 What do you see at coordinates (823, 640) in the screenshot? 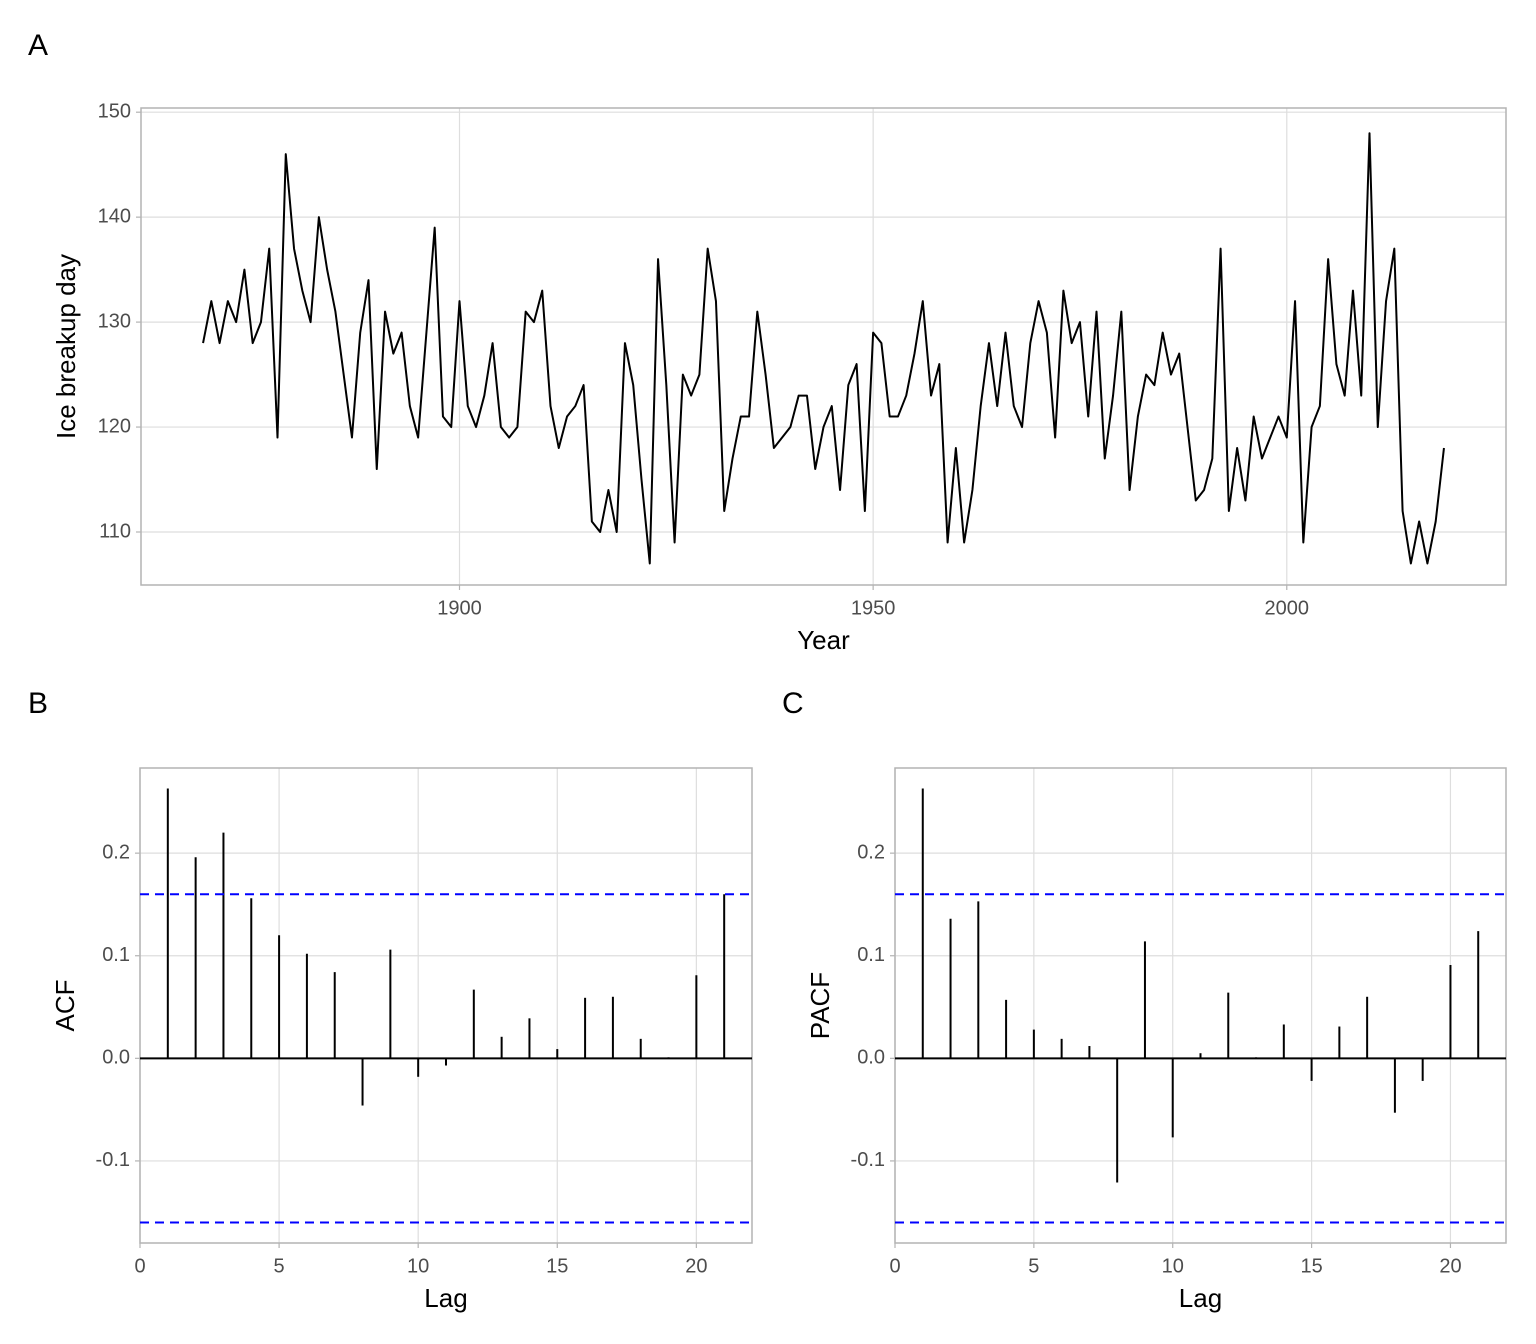
I see `x-axis-label: Year` at bounding box center [823, 640].